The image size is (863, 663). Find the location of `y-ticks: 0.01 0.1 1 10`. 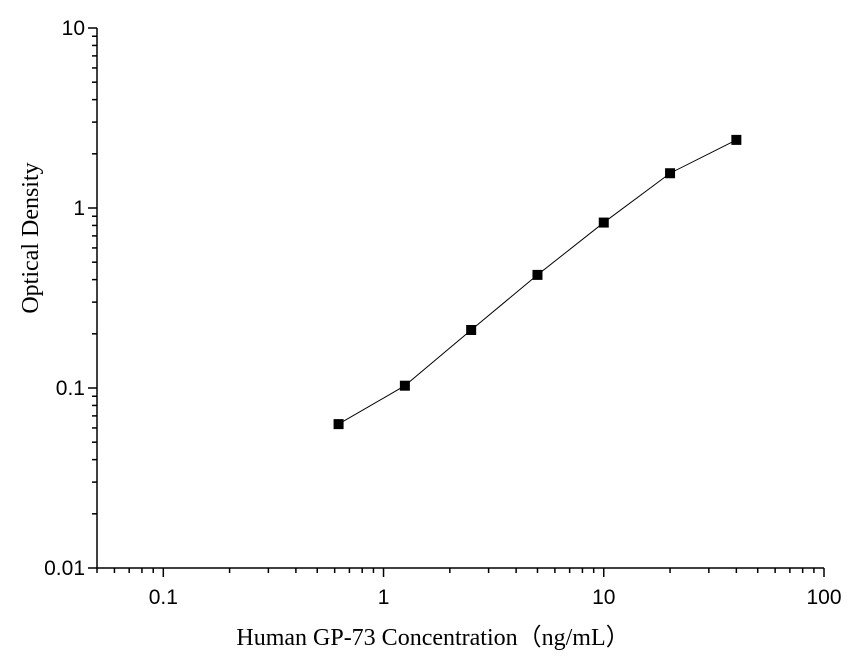

y-ticks: 0.01 0.1 1 10 is located at coordinates (70, 298).